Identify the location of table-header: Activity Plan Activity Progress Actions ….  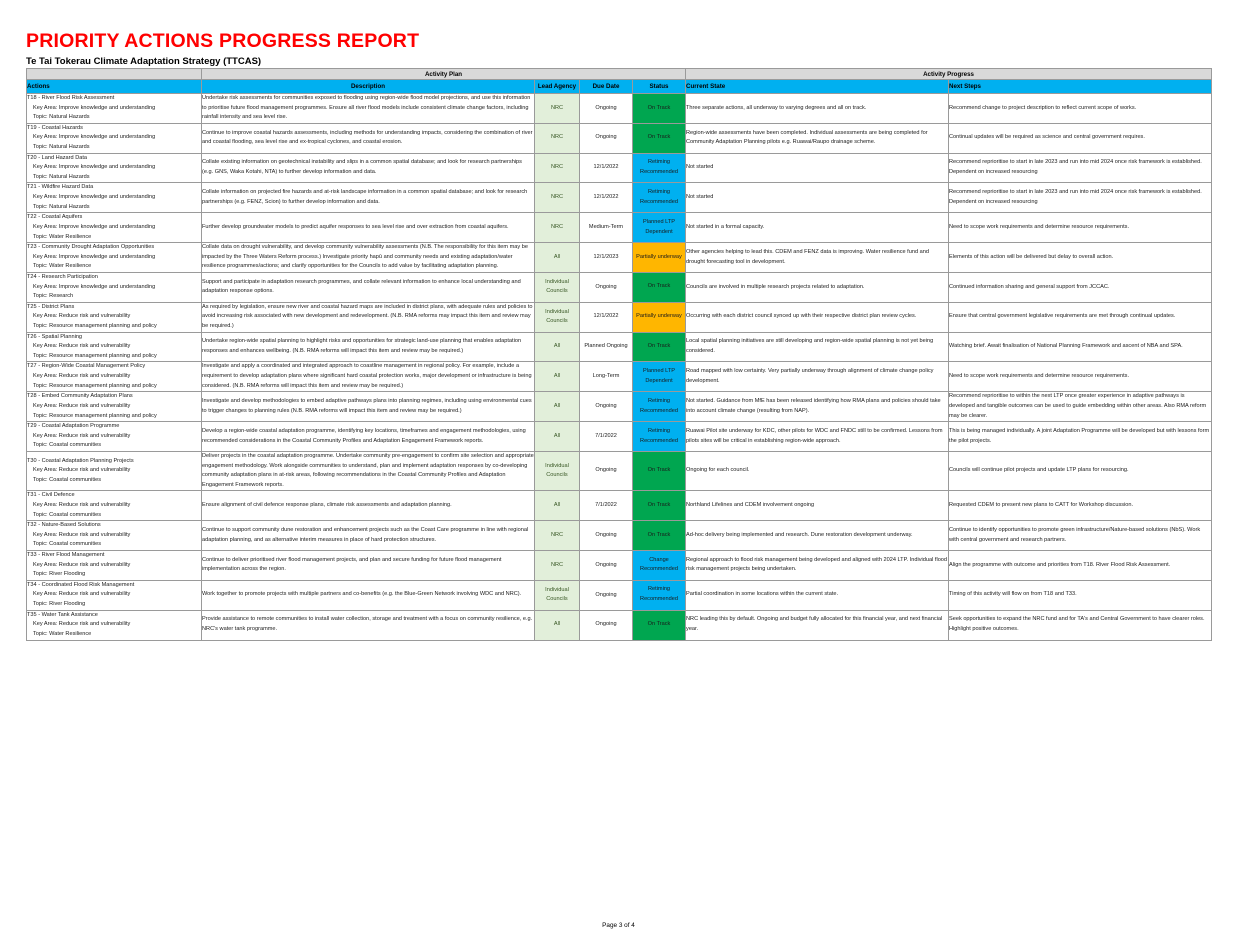
(619, 81).